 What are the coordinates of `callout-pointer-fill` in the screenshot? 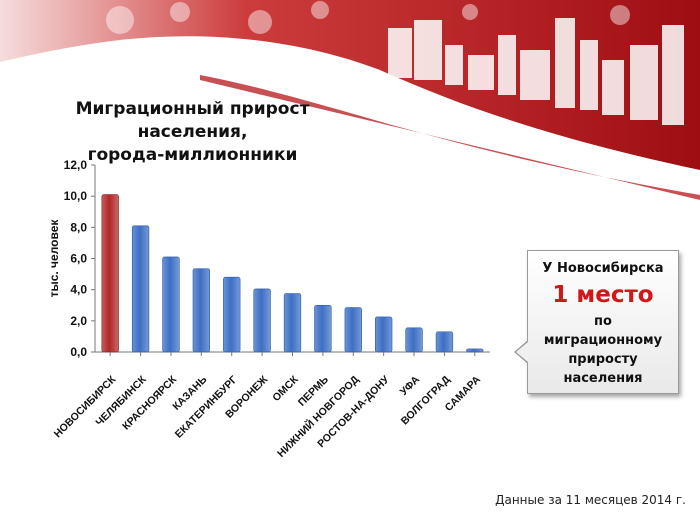 It's located at (522, 352).